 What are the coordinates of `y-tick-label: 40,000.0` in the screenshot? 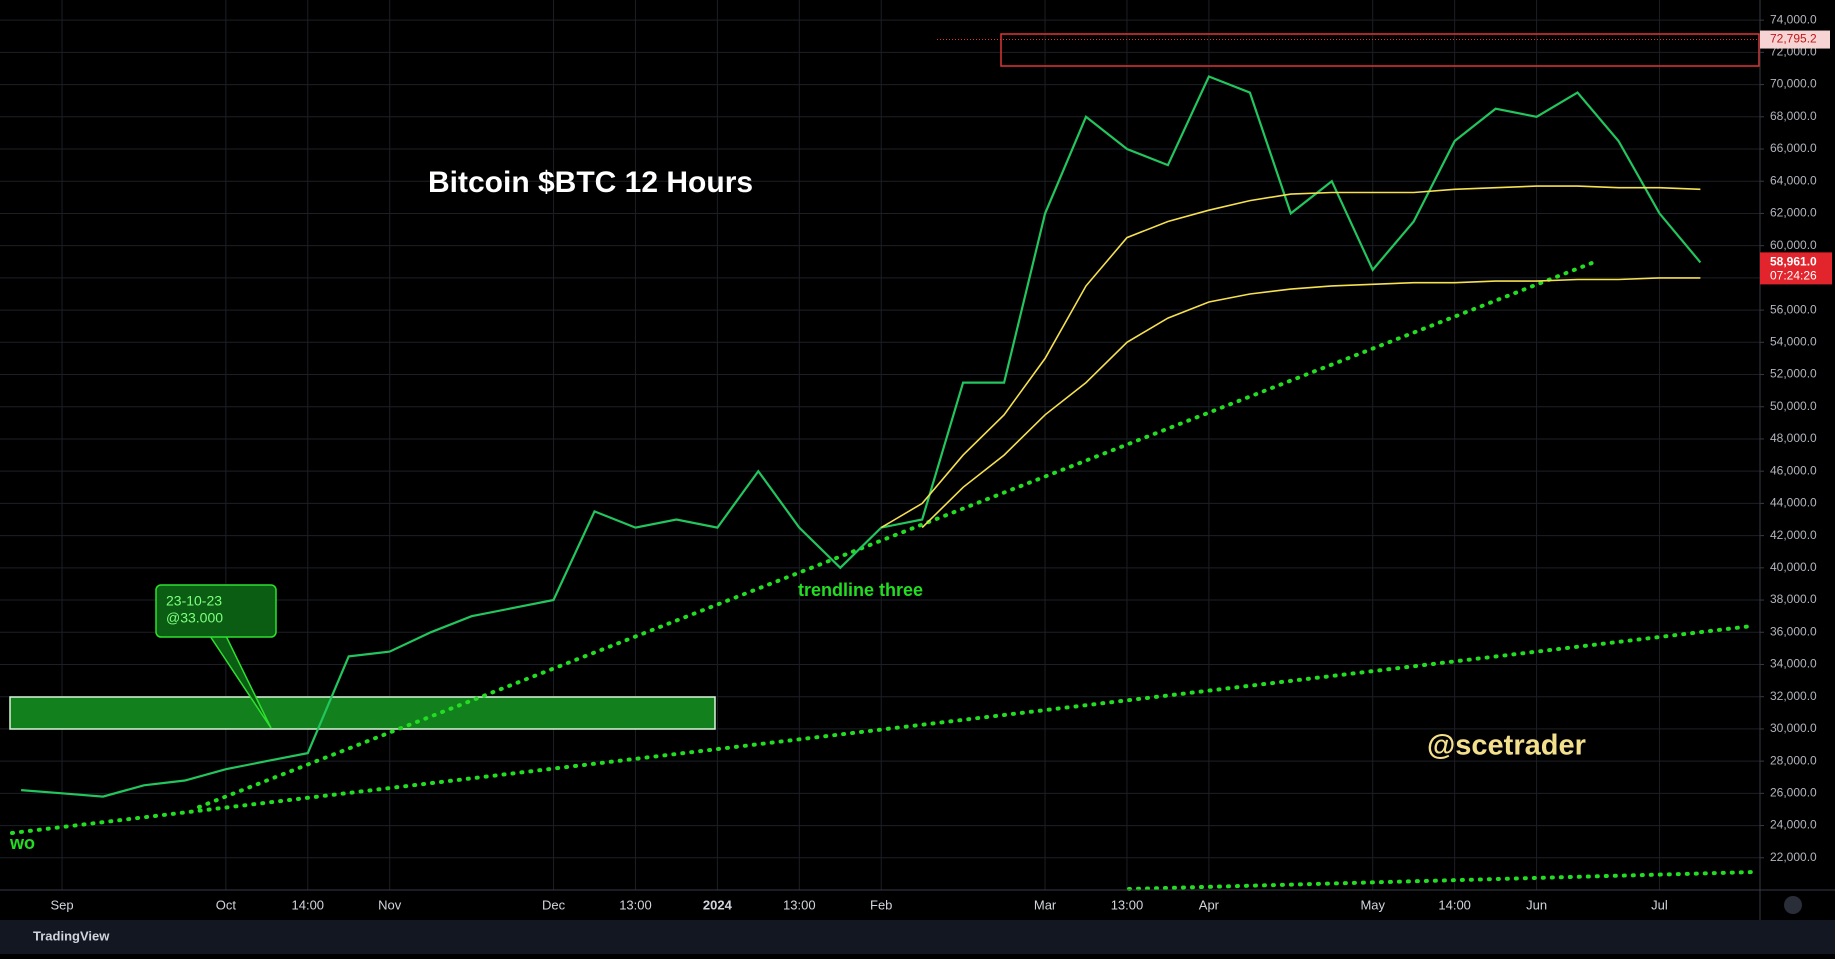 It's located at (1793, 567).